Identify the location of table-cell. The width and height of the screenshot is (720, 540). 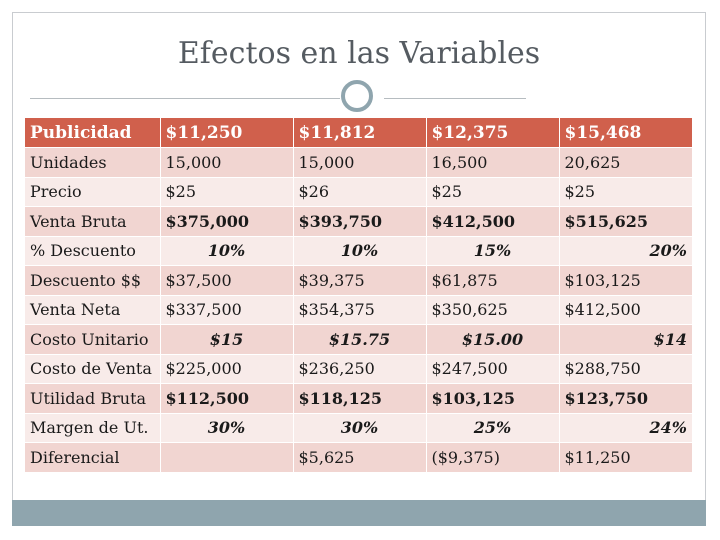
(226, 457).